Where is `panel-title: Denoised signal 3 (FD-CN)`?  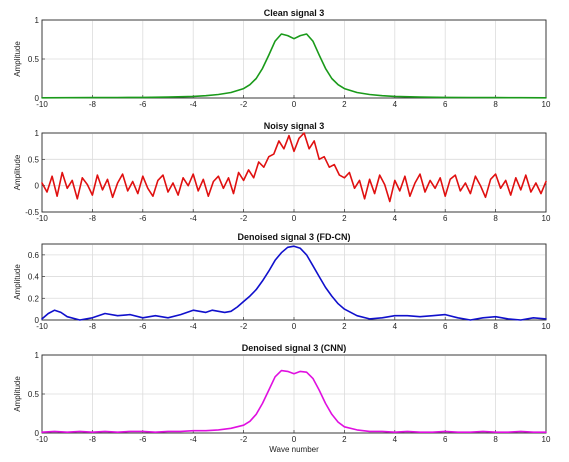 panel-title: Denoised signal 3 (FD-CN) is located at coordinates (293, 237).